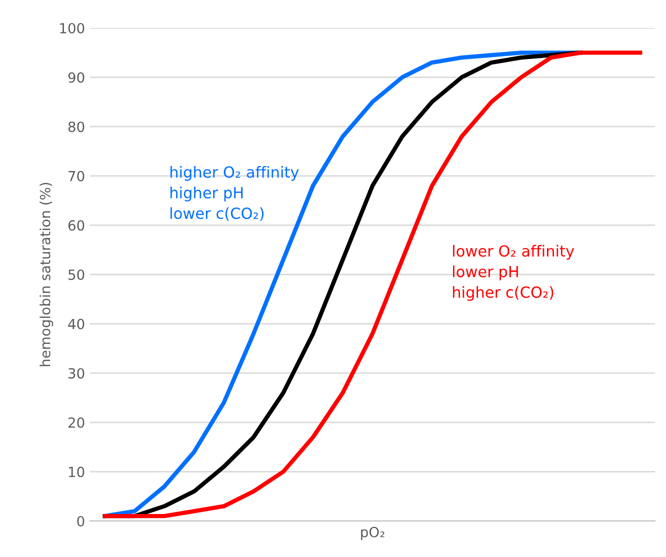  What do you see at coordinates (76, 77) in the screenshot?
I see `y-tick-label: 90` at bounding box center [76, 77].